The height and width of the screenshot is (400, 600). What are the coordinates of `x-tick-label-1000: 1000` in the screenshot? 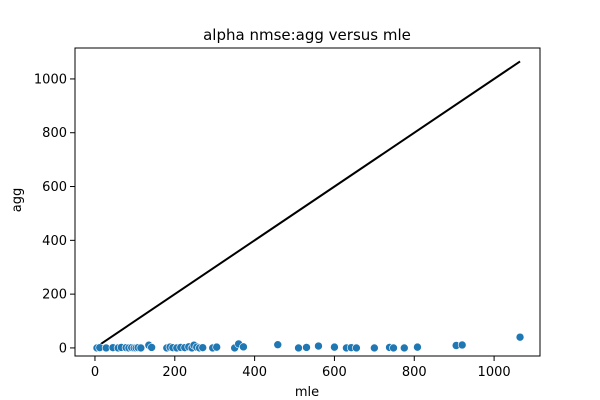 It's located at (494, 372).